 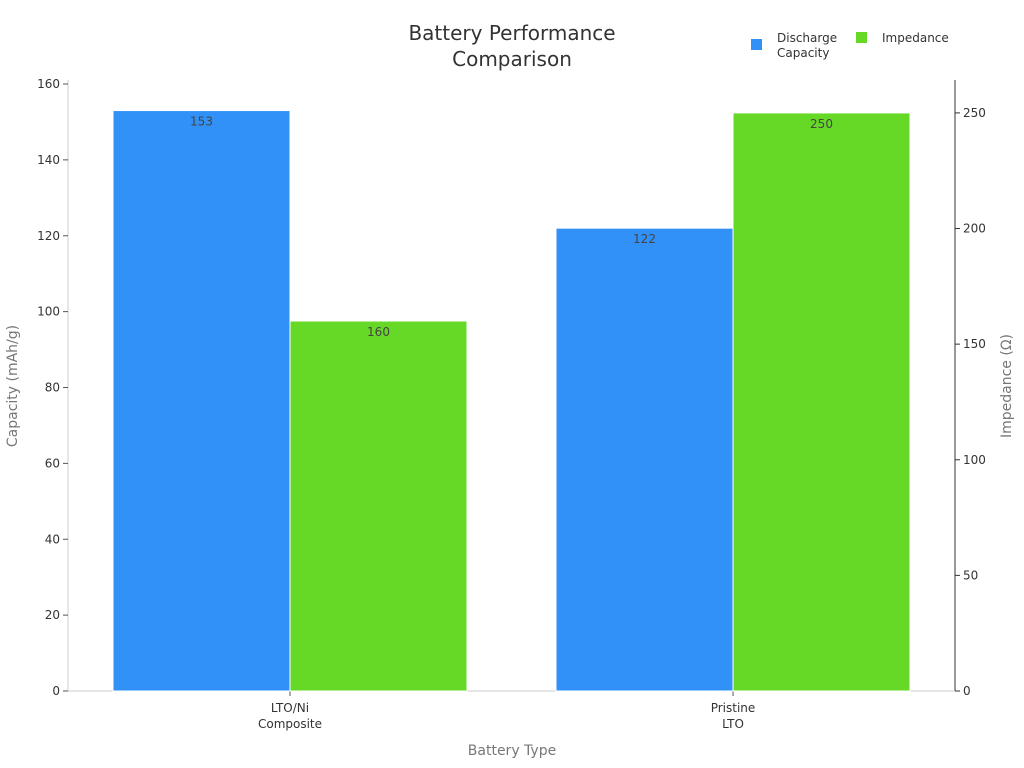 I want to click on left-tick-label: 140, so click(x=48, y=160).